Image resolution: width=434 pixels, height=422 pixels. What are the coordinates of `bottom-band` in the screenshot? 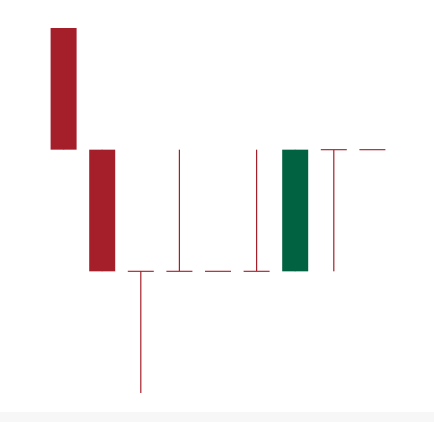 It's located at (217, 417).